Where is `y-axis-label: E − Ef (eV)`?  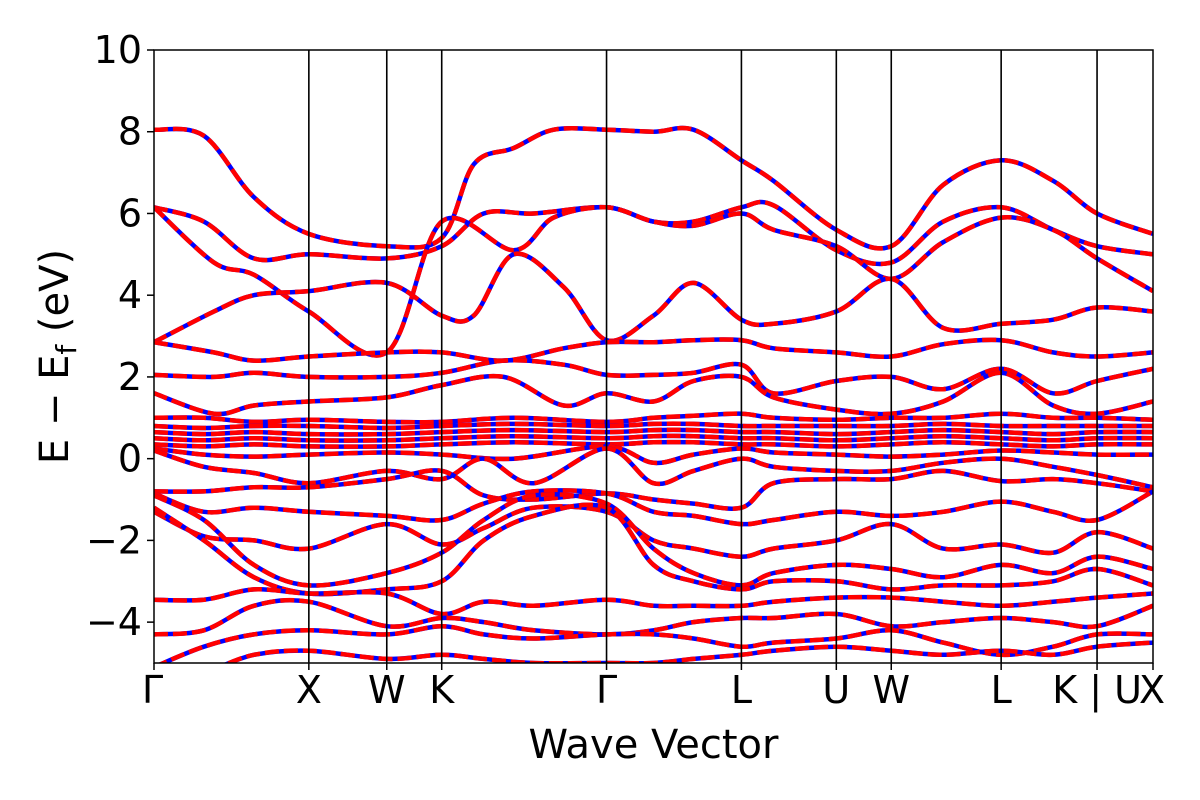
y-axis-label: E − Ef (eV) is located at coordinates (57, 356).